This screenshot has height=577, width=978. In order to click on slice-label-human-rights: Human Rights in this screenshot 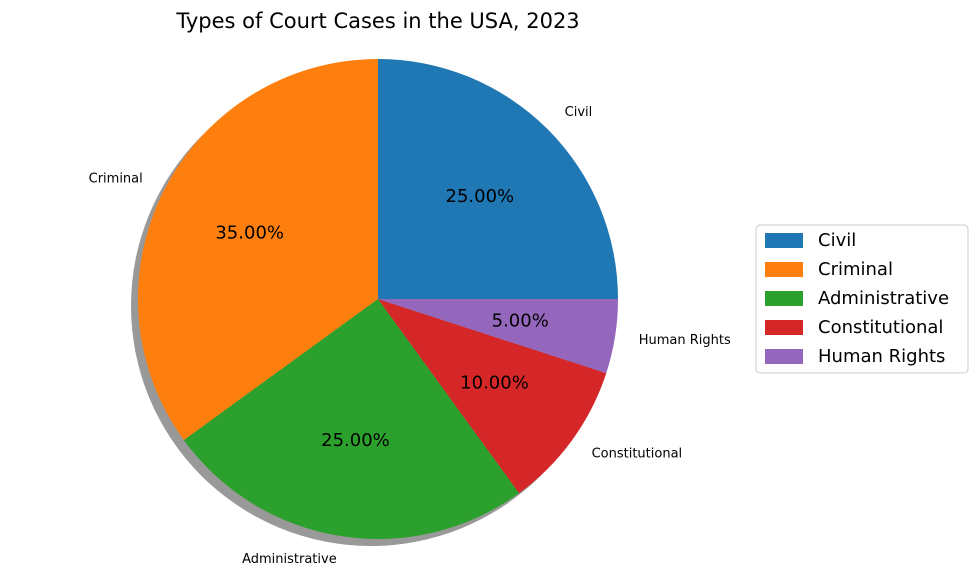, I will do `click(685, 340)`.